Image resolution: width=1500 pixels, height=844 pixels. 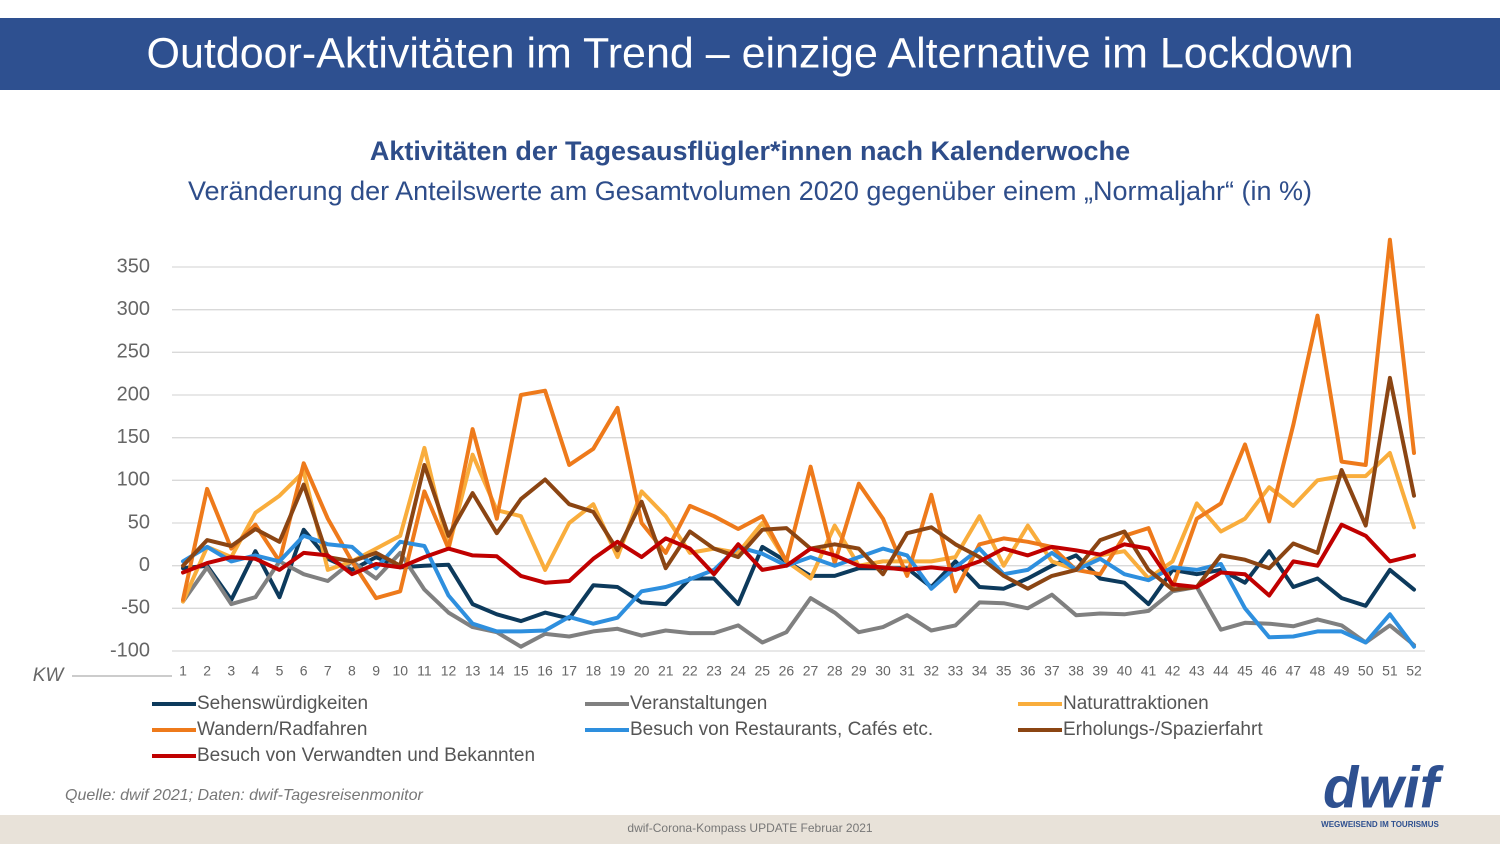 What do you see at coordinates (366, 755) in the screenshot?
I see `legend-label: Besuch von Verwandten und Bekannten` at bounding box center [366, 755].